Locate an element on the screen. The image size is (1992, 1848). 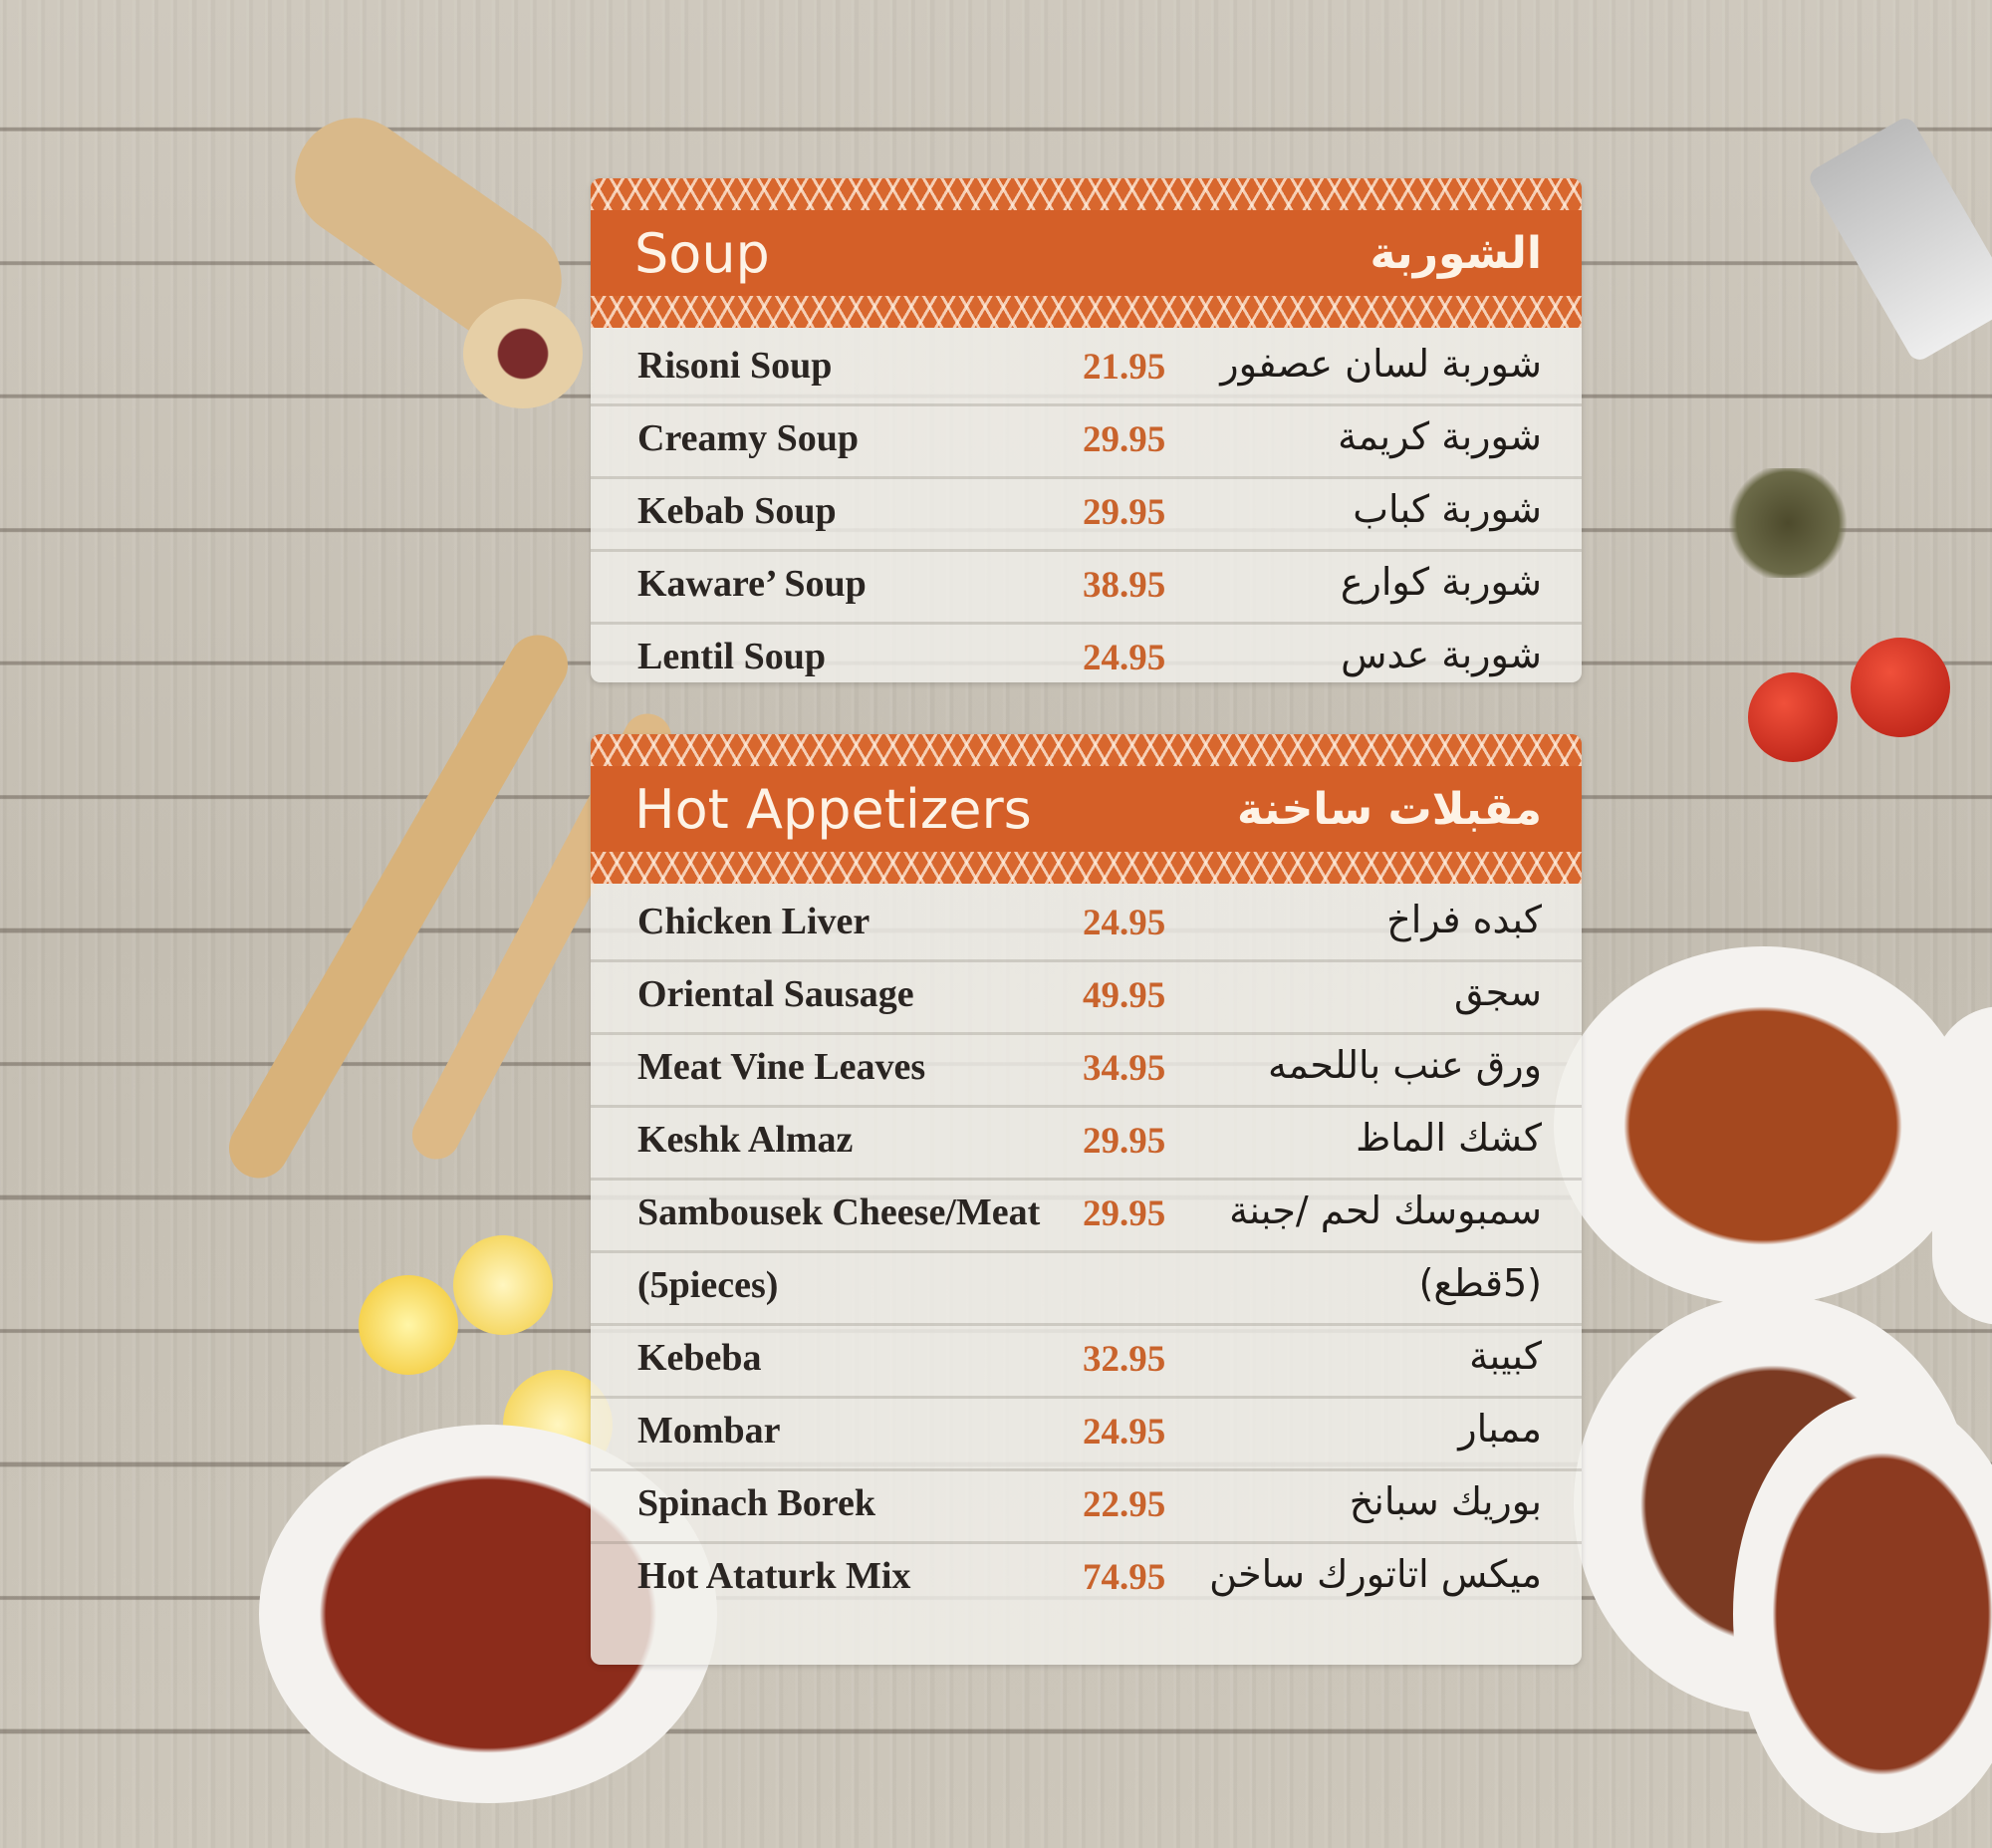
item-name: Keshk Almaz is located at coordinates (745, 1140).